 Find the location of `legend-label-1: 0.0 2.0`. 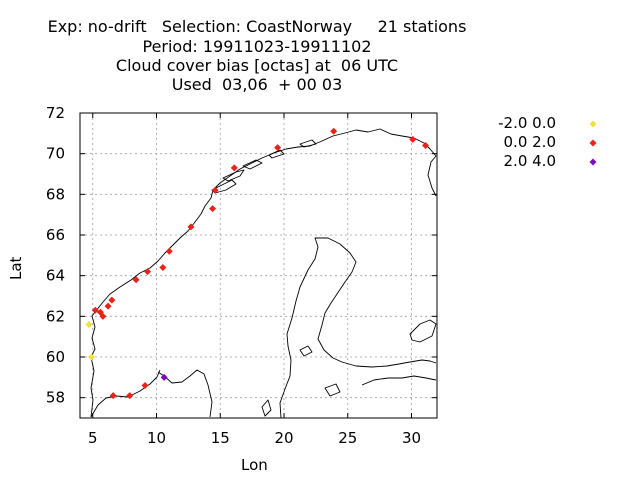

legend-label-1: 0.0 2.0 is located at coordinates (529, 142).